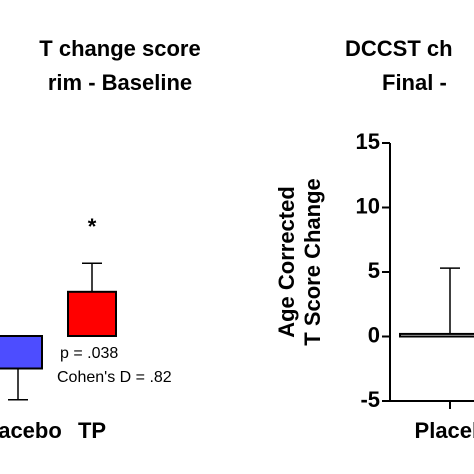 The width and height of the screenshot is (474, 474). Describe the element at coordinates (92, 226) in the screenshot. I see `annotation: *` at that location.